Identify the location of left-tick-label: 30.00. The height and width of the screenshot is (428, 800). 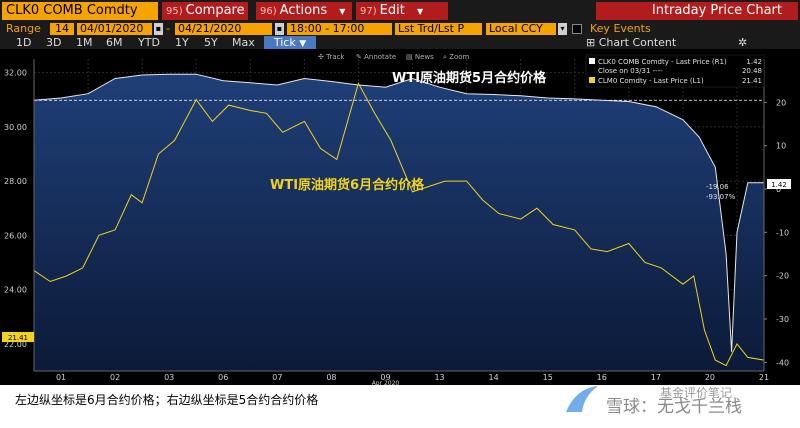
(15, 127).